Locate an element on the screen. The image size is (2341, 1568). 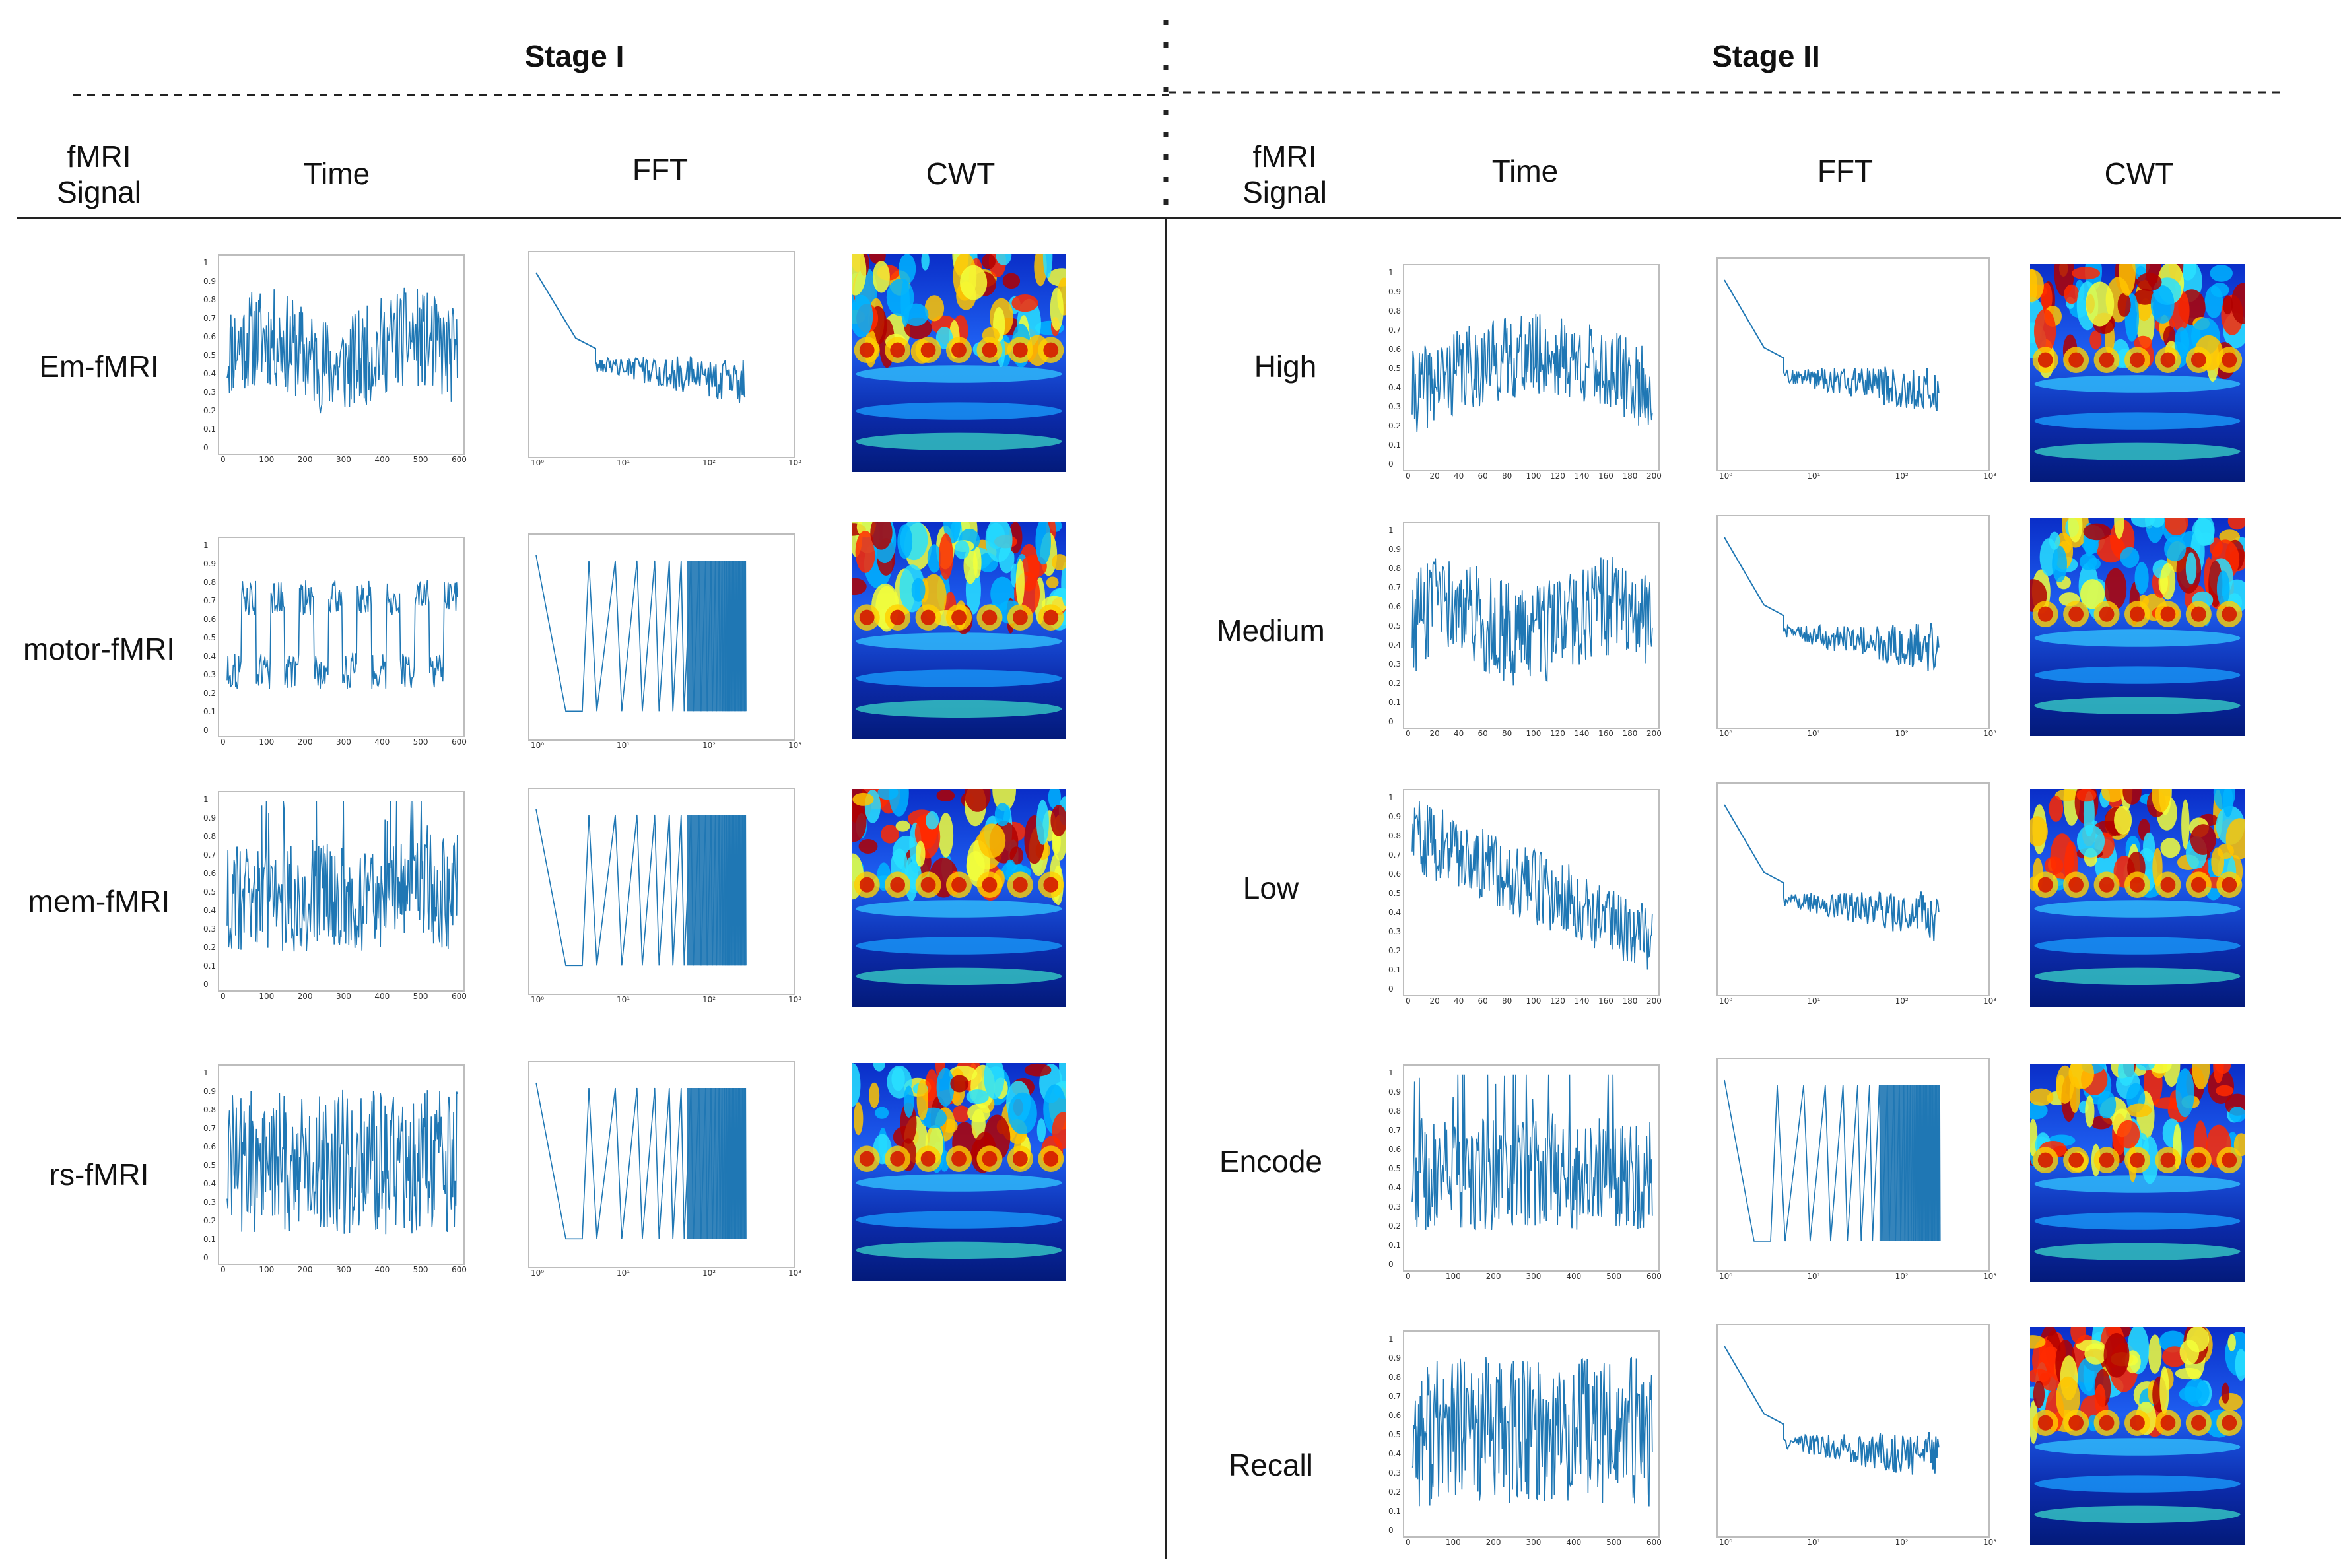
x-tick-label: 400 is located at coordinates (1574, 1276).